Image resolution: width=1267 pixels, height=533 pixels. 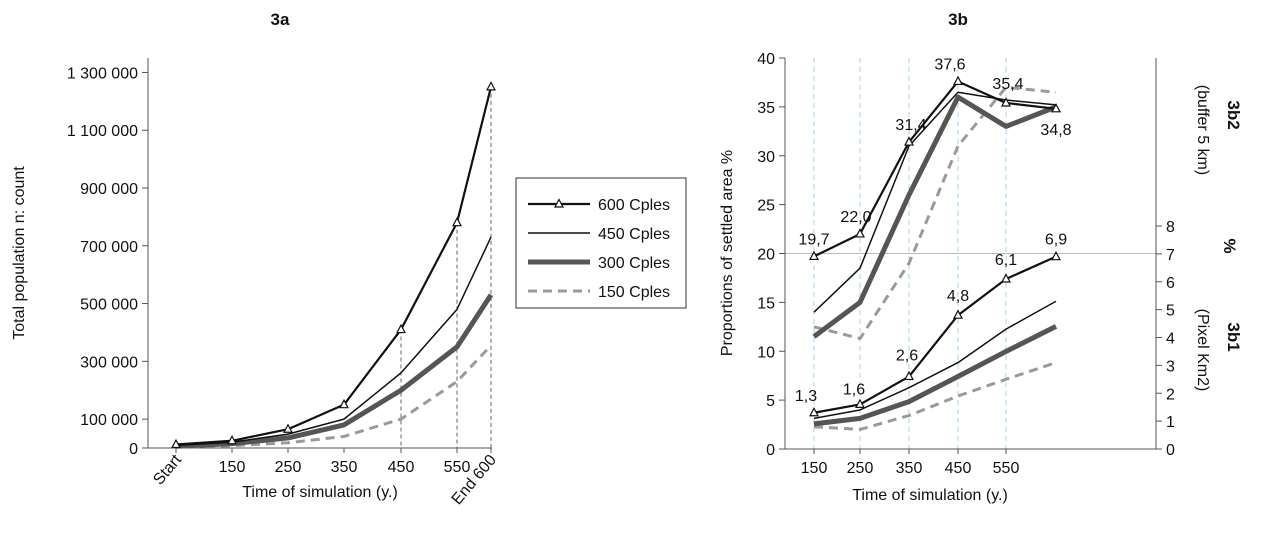 What do you see at coordinates (109, 362) in the screenshot?
I see `chart-3a-y-tick-label: 300 000` at bounding box center [109, 362].